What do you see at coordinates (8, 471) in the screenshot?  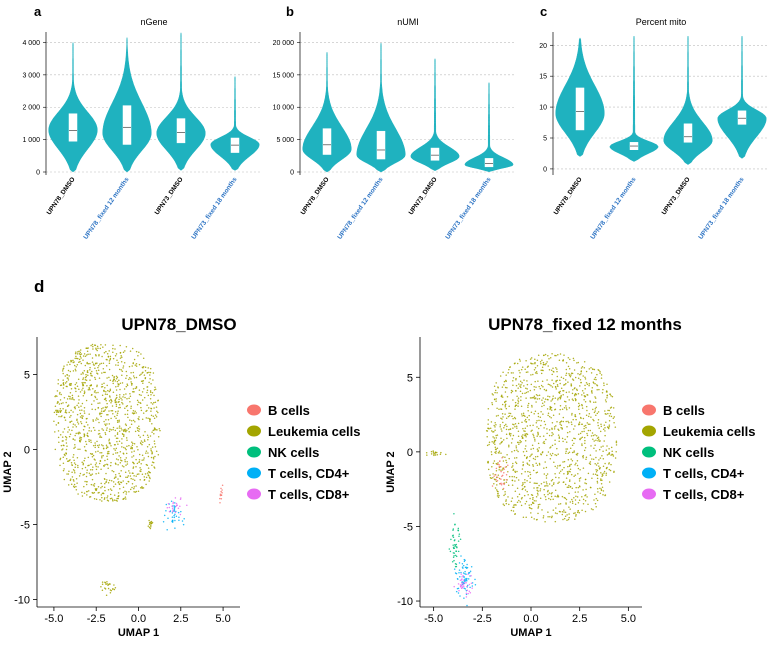 I see `y-axis-label: UMAP 2` at bounding box center [8, 471].